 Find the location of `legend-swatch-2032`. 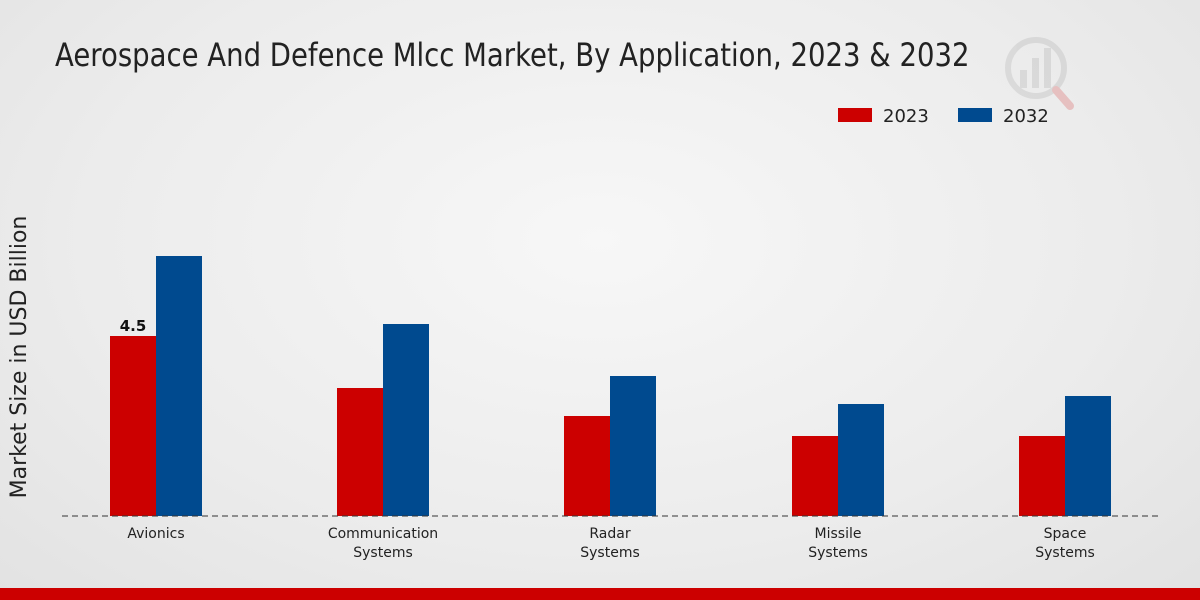

legend-swatch-2032 is located at coordinates (975, 115).